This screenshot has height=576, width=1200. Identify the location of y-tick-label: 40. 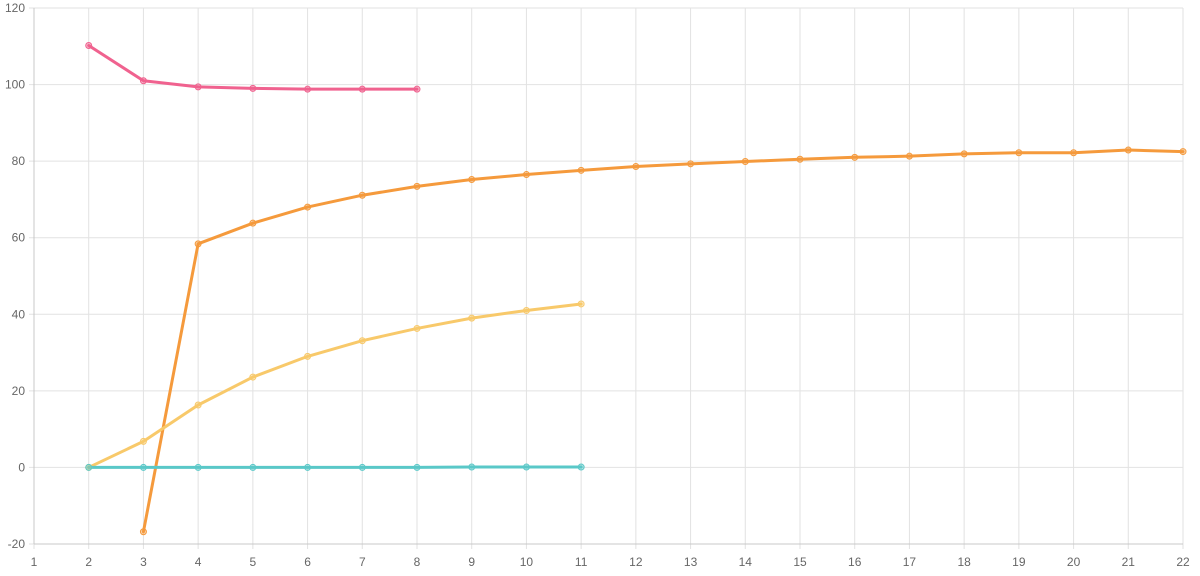
(19, 314).